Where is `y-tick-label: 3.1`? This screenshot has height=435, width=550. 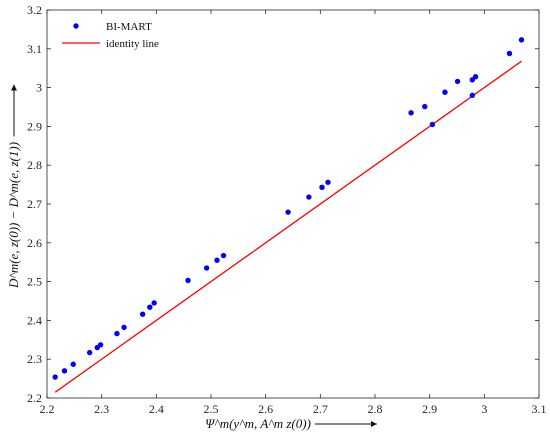 y-tick-label: 3.1 is located at coordinates (34, 49).